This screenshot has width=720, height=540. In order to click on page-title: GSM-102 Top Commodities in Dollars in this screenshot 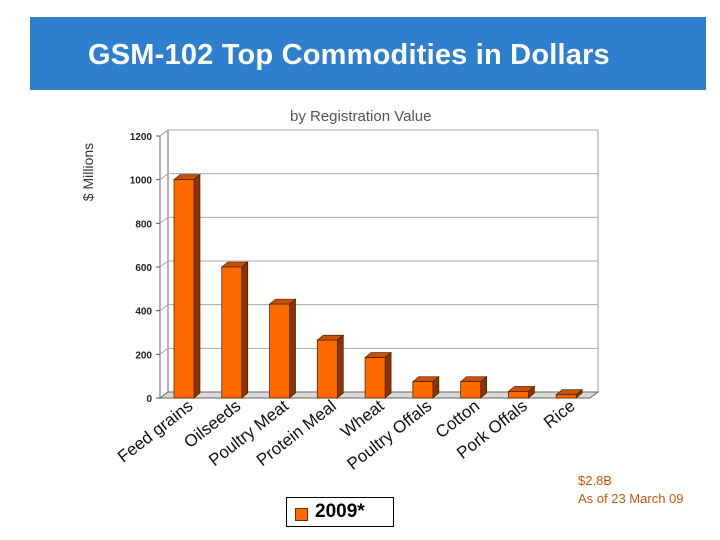, I will do `click(349, 55)`.